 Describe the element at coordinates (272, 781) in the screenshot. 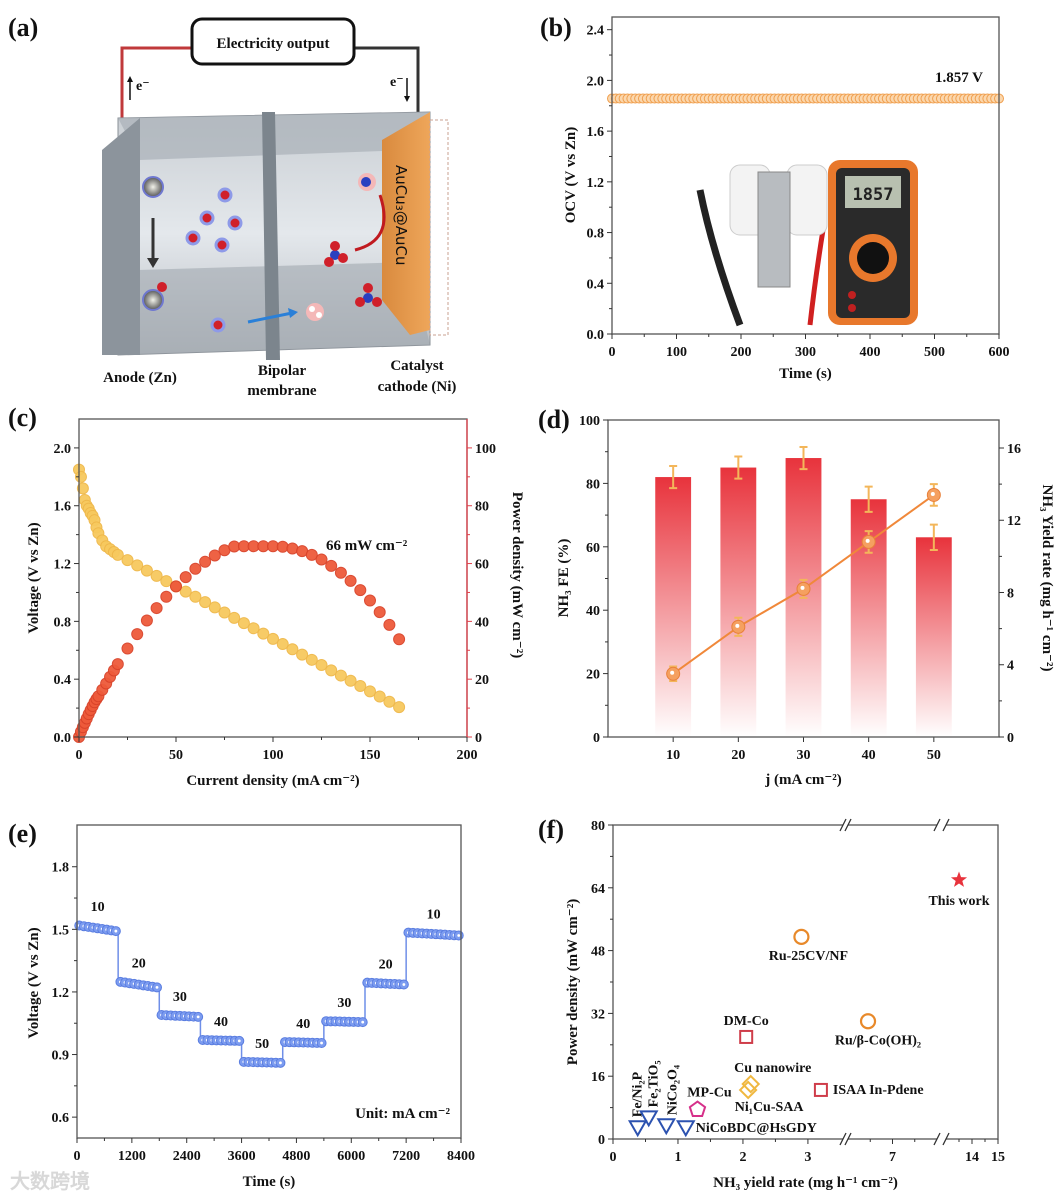

I see `x-axis-title: Current density (mA cm⁻²)` at that location.